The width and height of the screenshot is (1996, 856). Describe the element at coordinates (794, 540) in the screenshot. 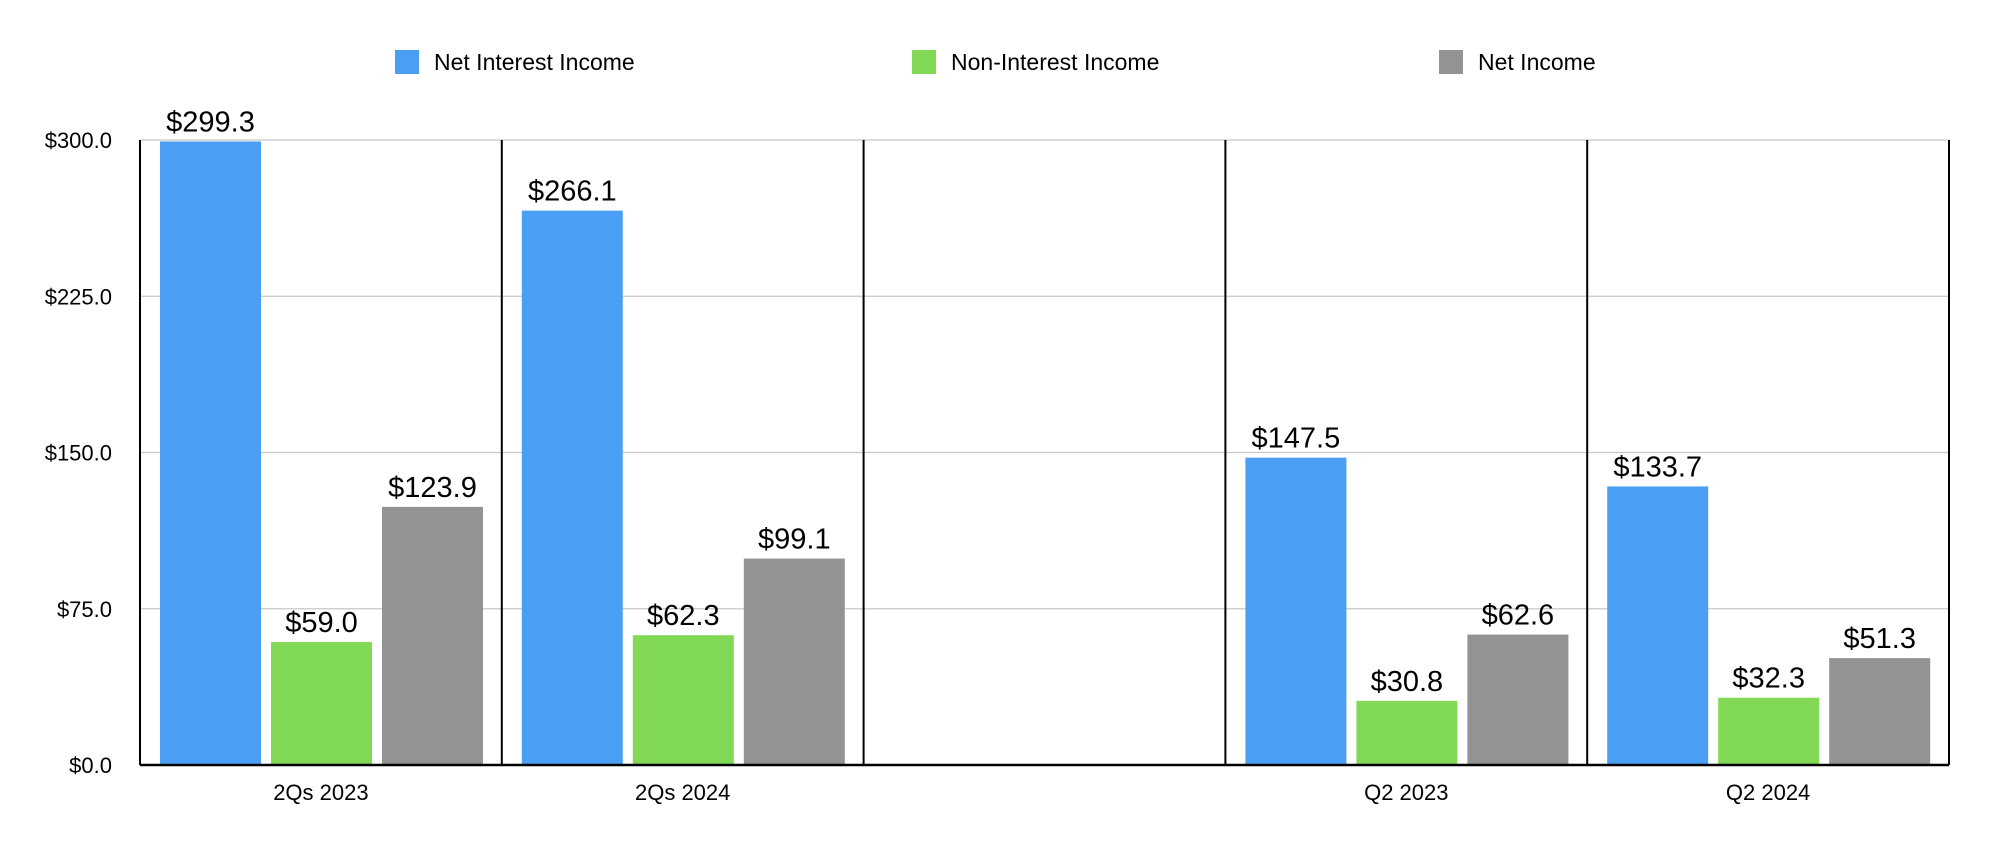

I see `data-label: $99.1` at that location.